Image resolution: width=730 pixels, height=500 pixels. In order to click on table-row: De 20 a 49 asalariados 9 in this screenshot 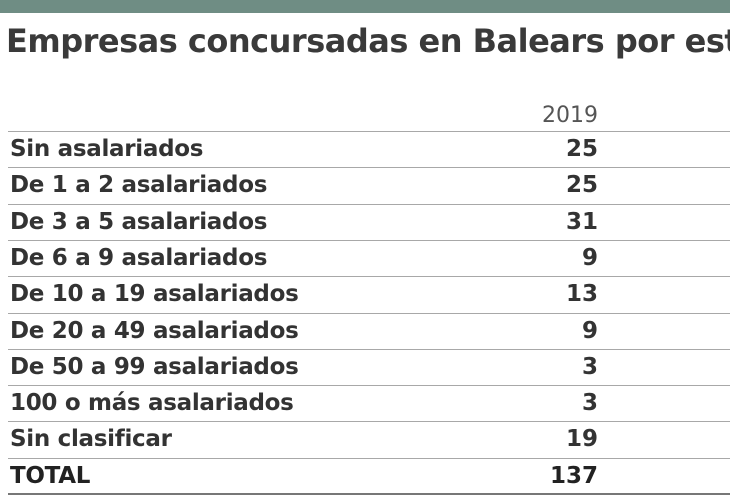, I will do `click(369, 331)`.